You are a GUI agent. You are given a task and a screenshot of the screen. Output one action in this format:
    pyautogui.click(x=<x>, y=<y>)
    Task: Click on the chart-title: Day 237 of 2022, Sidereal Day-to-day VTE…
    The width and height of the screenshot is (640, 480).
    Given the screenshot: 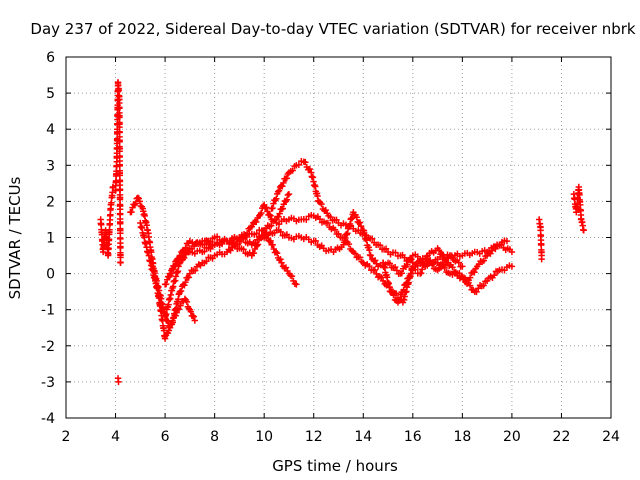 What is the action you would take?
    pyautogui.click(x=332, y=29)
    